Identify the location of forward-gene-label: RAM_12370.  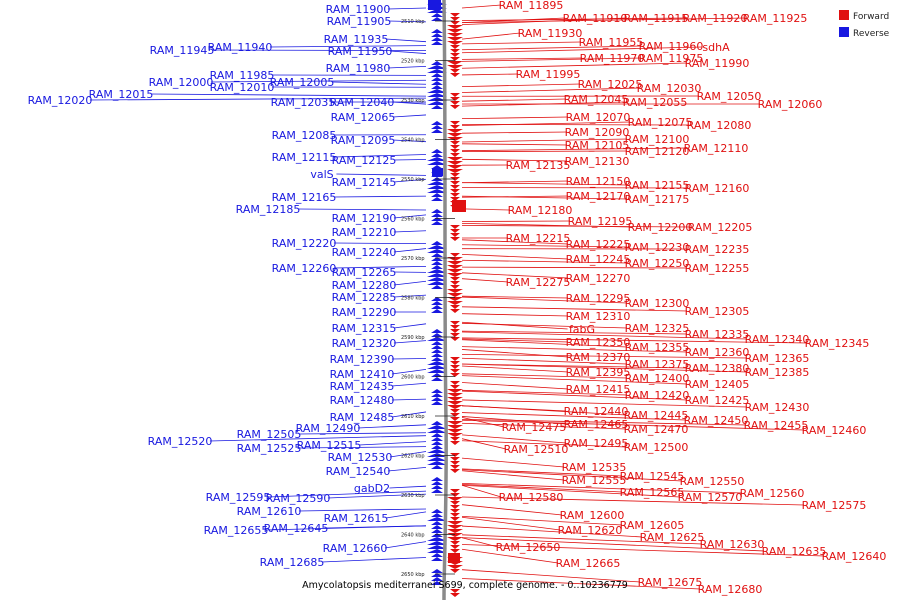
(598, 357).